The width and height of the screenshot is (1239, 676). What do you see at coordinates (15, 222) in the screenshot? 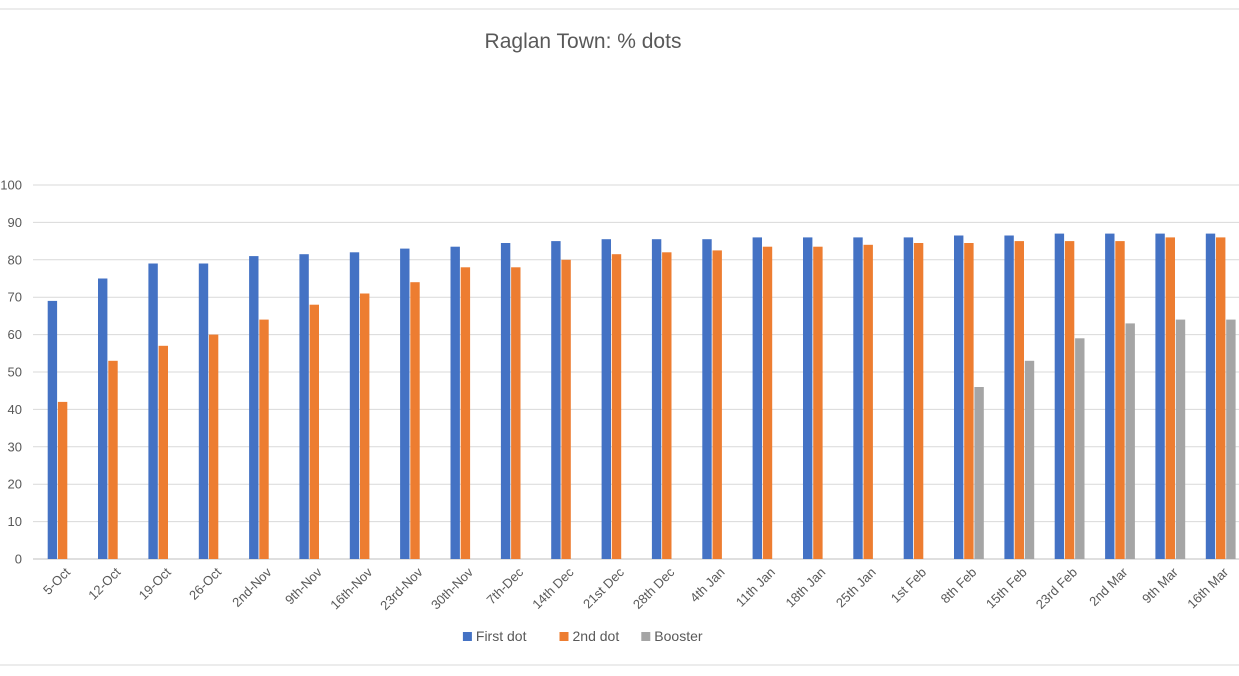
I see `y-tick-label: 90` at bounding box center [15, 222].